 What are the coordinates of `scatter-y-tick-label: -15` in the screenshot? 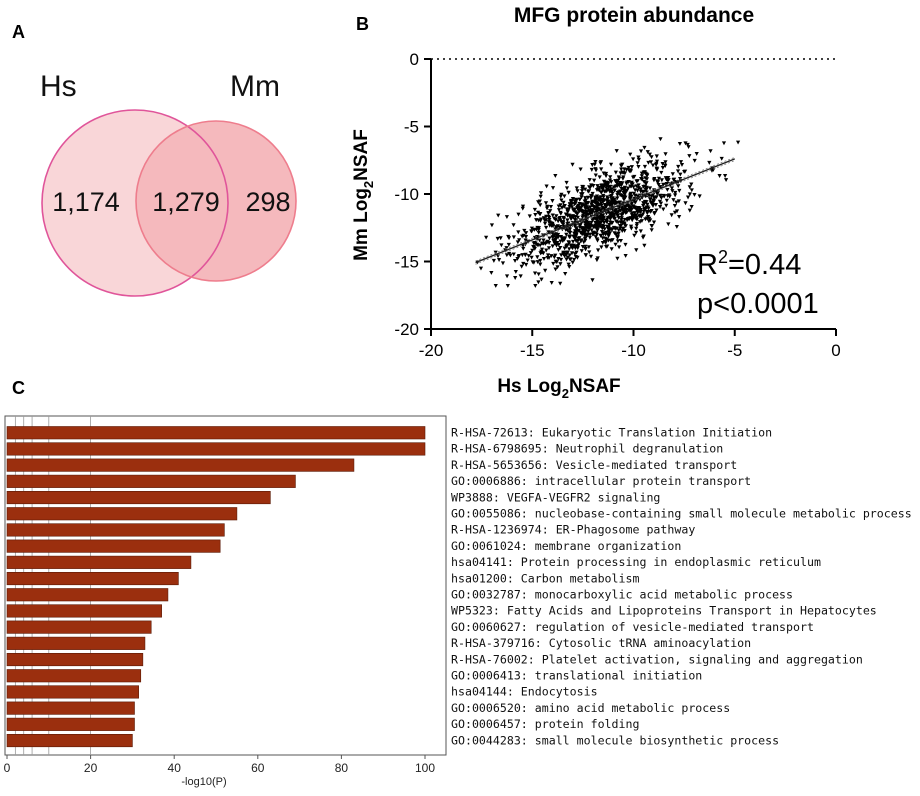 It's located at (406, 262).